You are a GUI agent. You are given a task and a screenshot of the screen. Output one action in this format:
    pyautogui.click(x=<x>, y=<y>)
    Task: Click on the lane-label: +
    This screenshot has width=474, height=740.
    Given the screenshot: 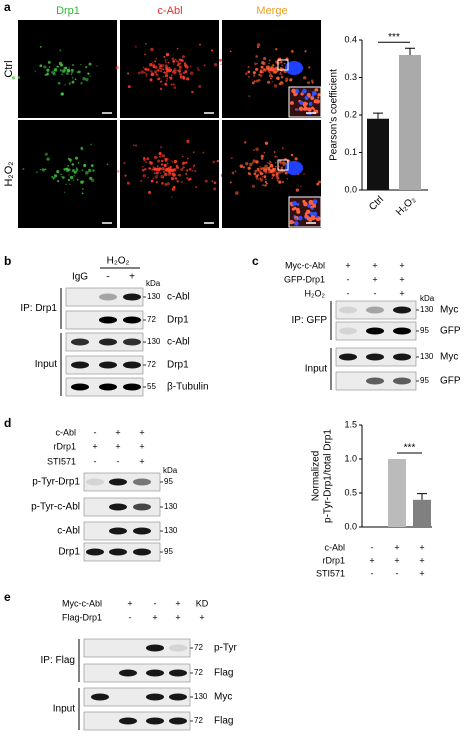 What is the action you would take?
    pyautogui.click(x=132, y=277)
    